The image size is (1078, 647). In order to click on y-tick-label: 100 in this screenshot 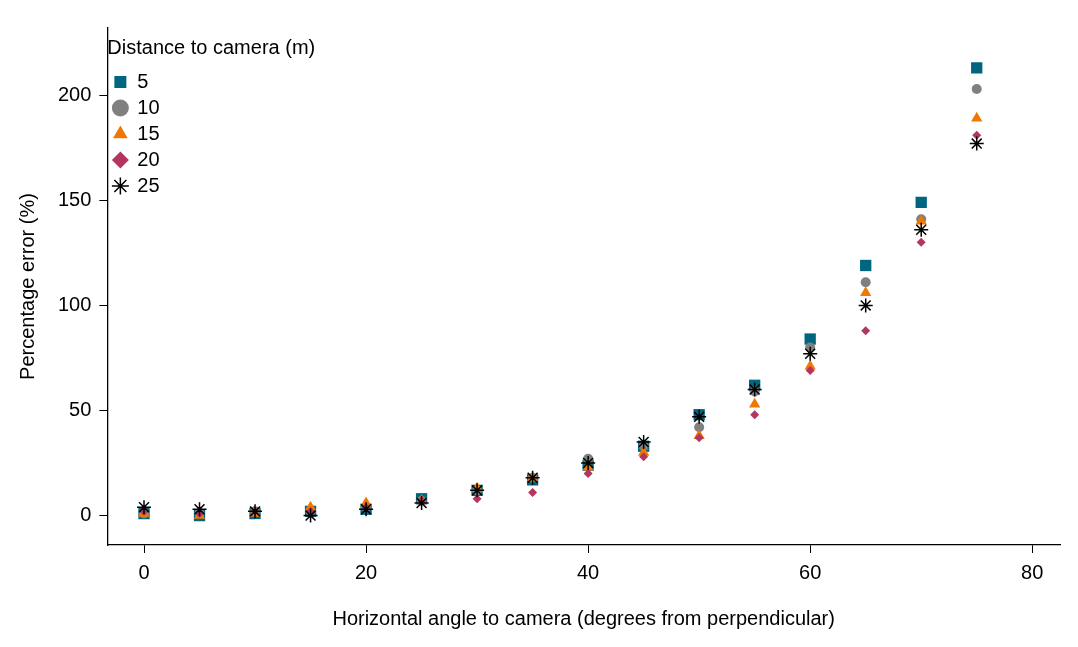, I will do `click(74, 303)`.